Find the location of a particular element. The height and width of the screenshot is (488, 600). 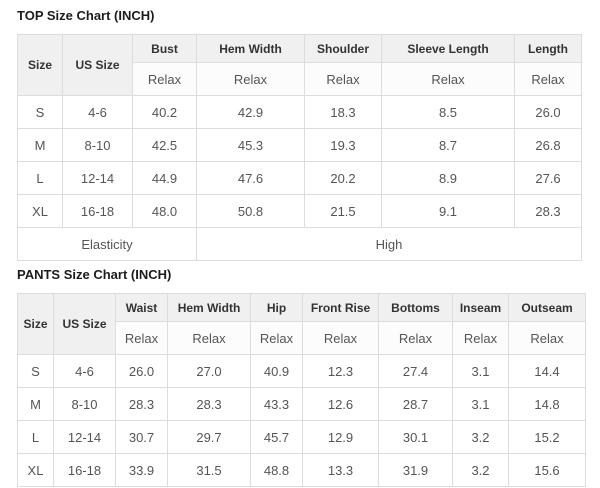

size-cell: XL is located at coordinates (40, 211).